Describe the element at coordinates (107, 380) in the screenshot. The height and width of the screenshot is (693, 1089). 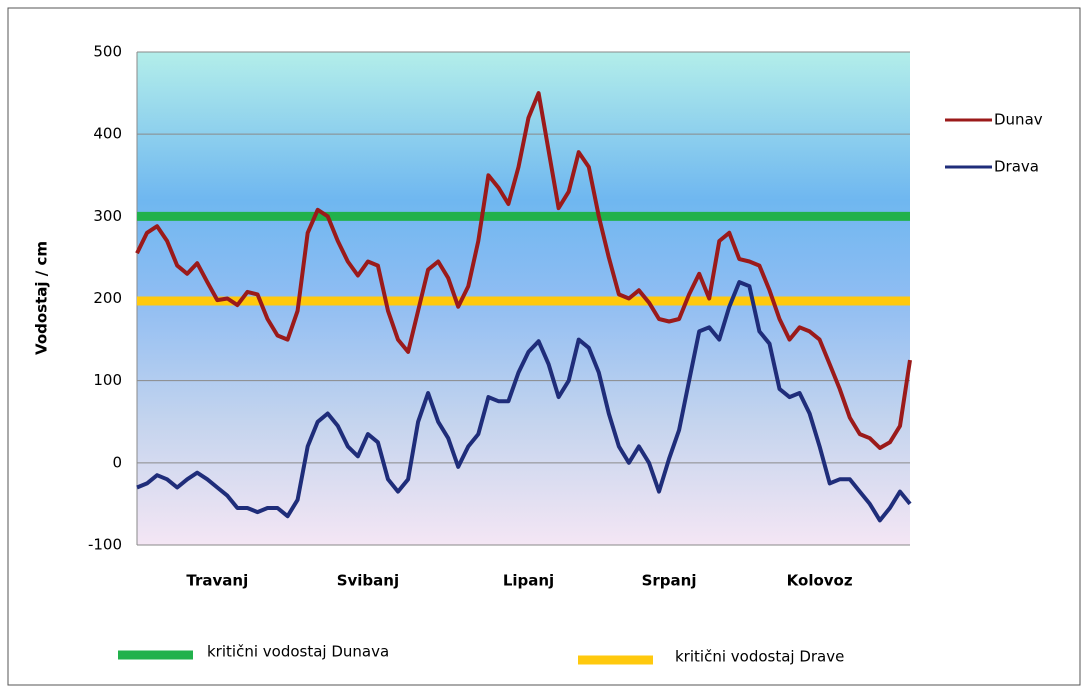
I see `y-tick-label: 100` at that location.